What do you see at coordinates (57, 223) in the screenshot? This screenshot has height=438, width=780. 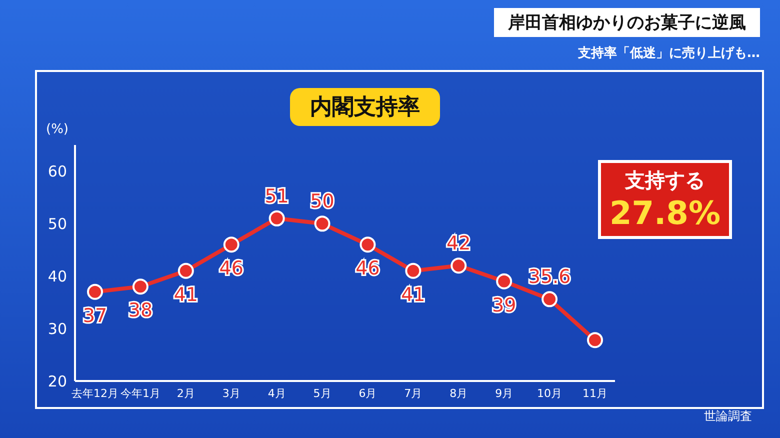 I see `y-tick-label: 50` at bounding box center [57, 223].